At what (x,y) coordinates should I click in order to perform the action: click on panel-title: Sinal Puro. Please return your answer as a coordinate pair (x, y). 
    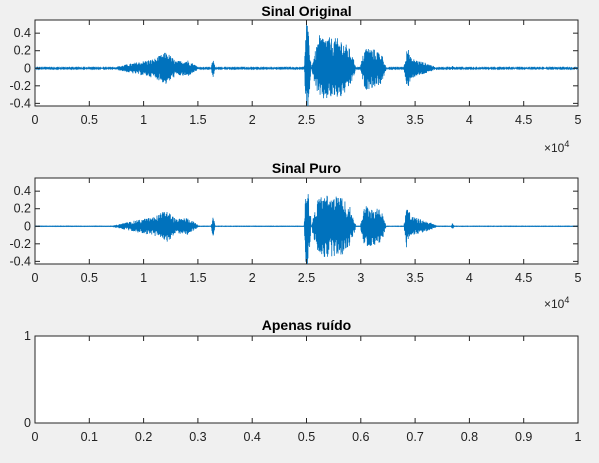
    Looking at the image, I should click on (306, 168).